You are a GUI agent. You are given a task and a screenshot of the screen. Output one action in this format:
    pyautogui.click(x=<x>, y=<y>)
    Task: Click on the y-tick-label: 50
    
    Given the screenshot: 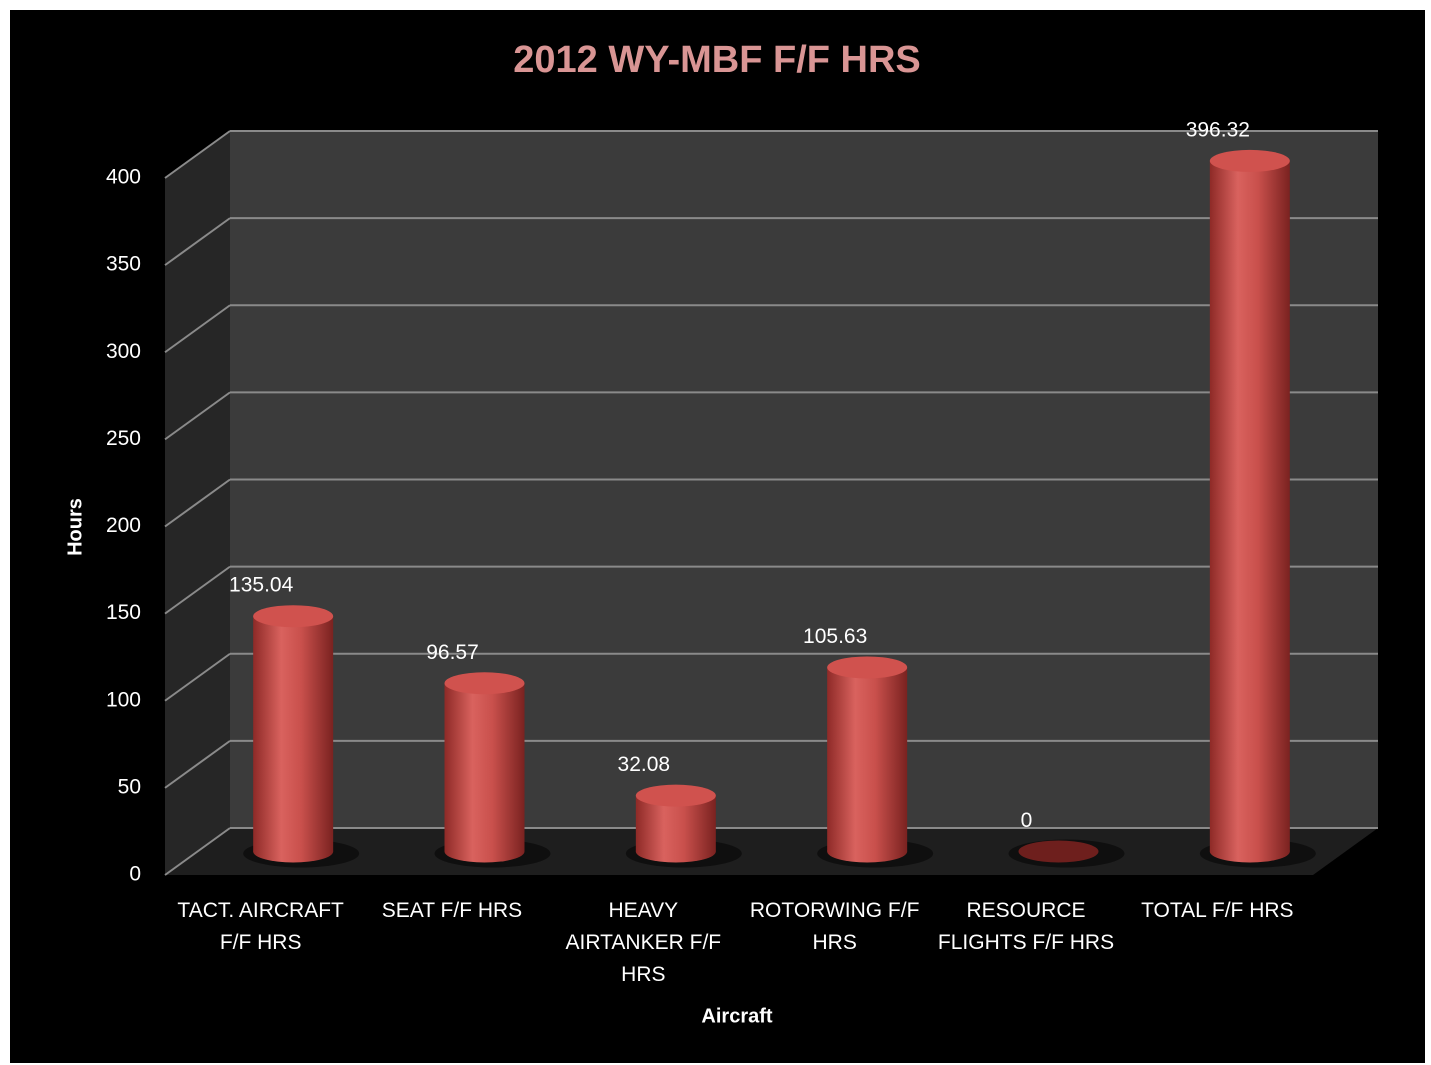 What is the action you would take?
    pyautogui.click(x=129, y=786)
    